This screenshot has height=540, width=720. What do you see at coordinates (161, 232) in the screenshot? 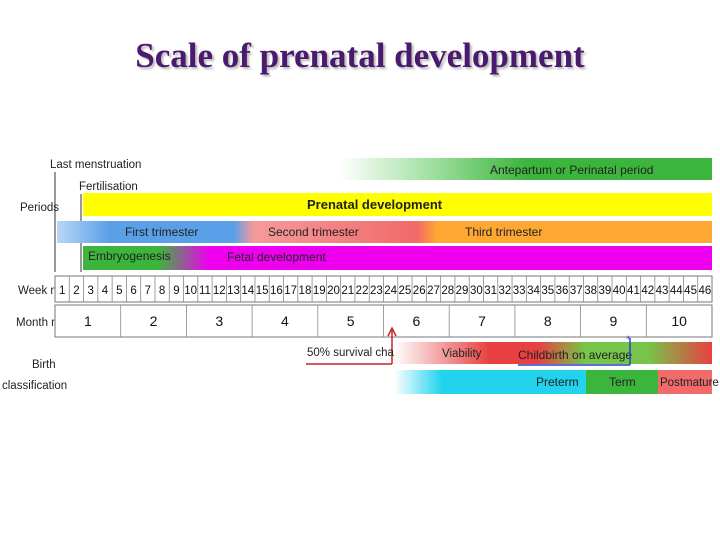
I see `first-trimester-text: First trimester` at bounding box center [161, 232].